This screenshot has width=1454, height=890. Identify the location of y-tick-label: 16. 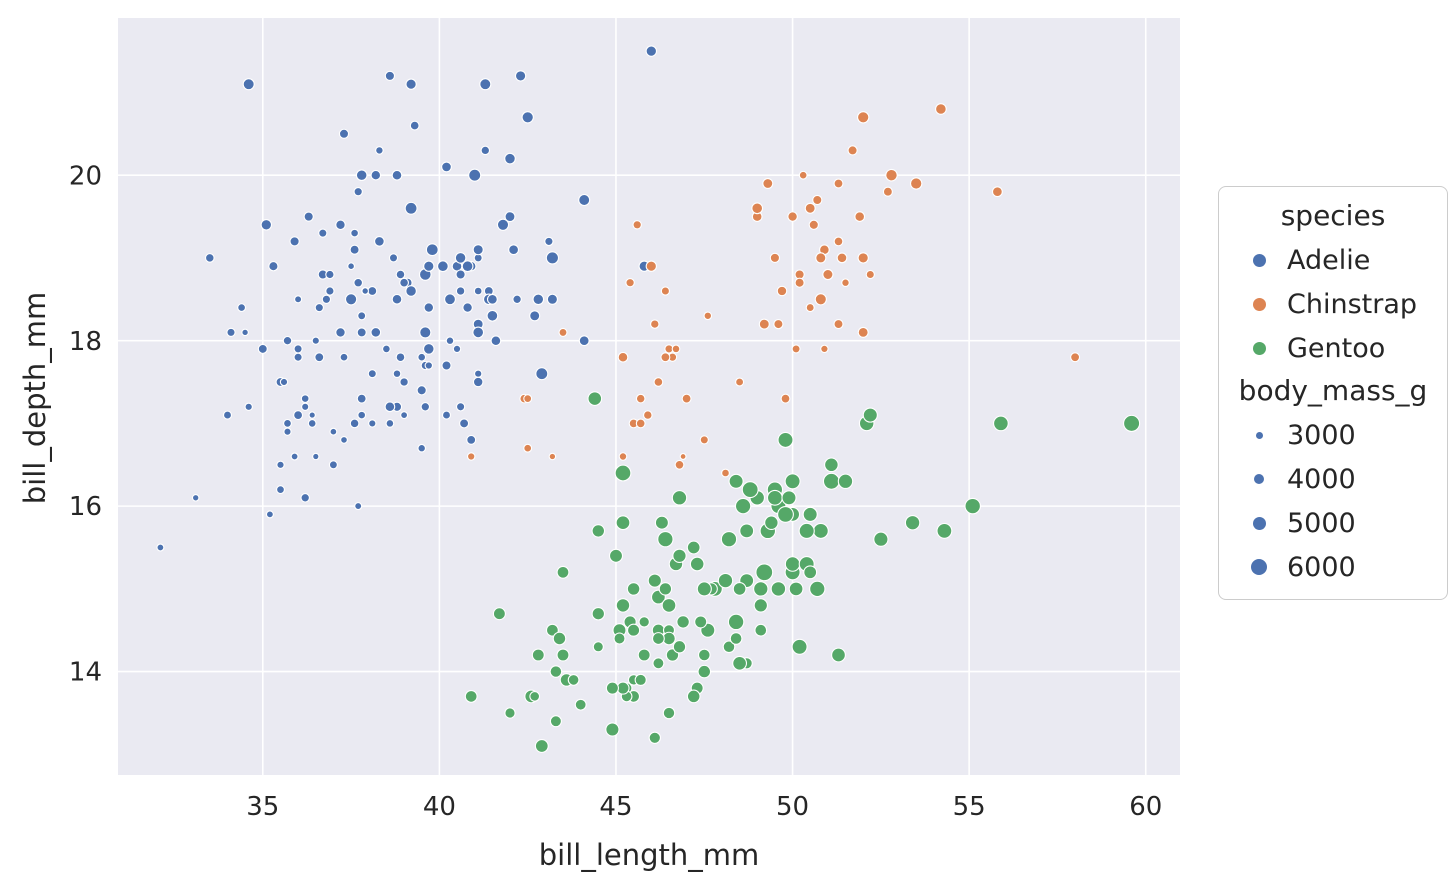
(85, 507).